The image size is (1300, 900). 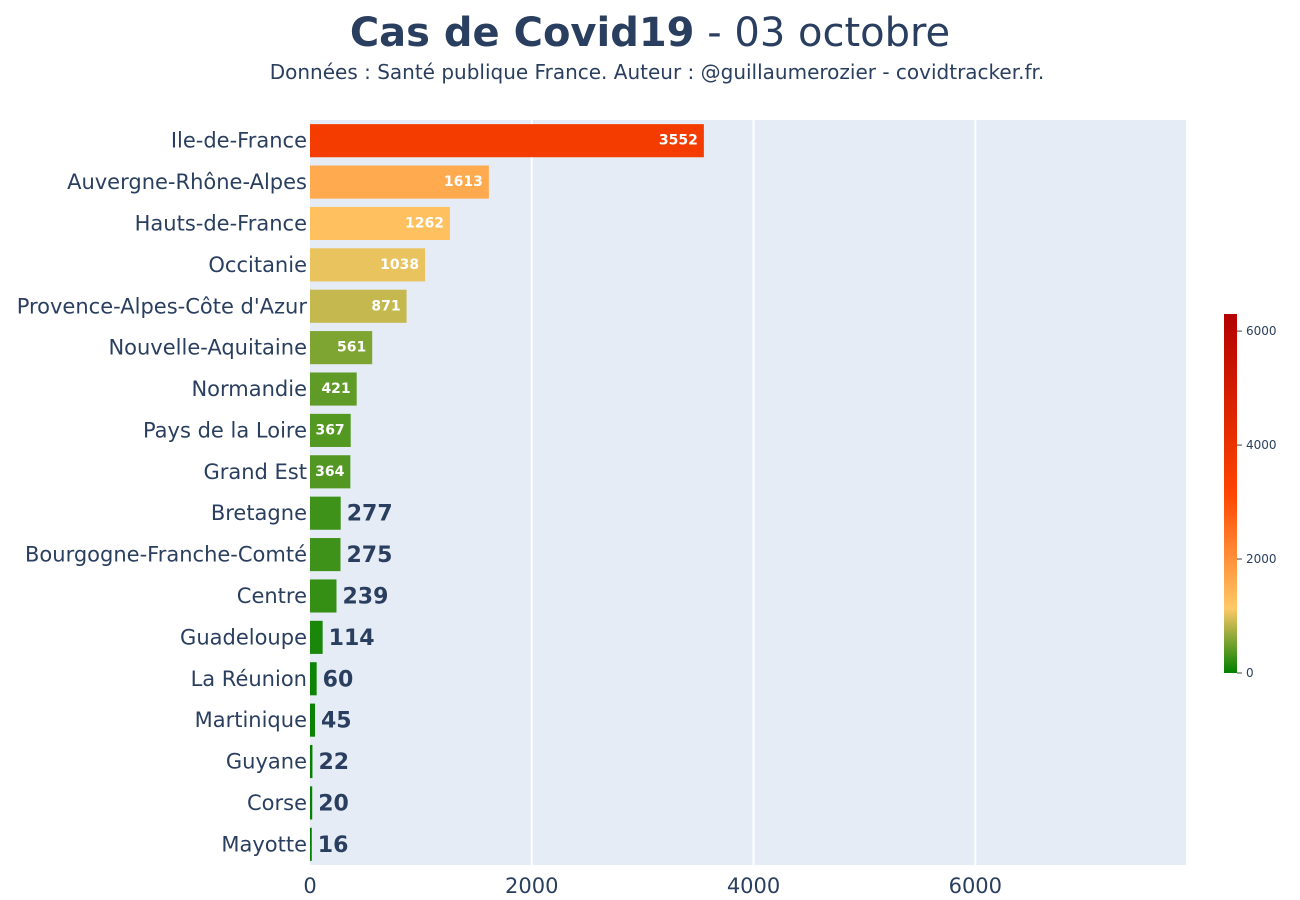 What do you see at coordinates (753, 886) in the screenshot?
I see `x-tick-label-4000: 4000` at bounding box center [753, 886].